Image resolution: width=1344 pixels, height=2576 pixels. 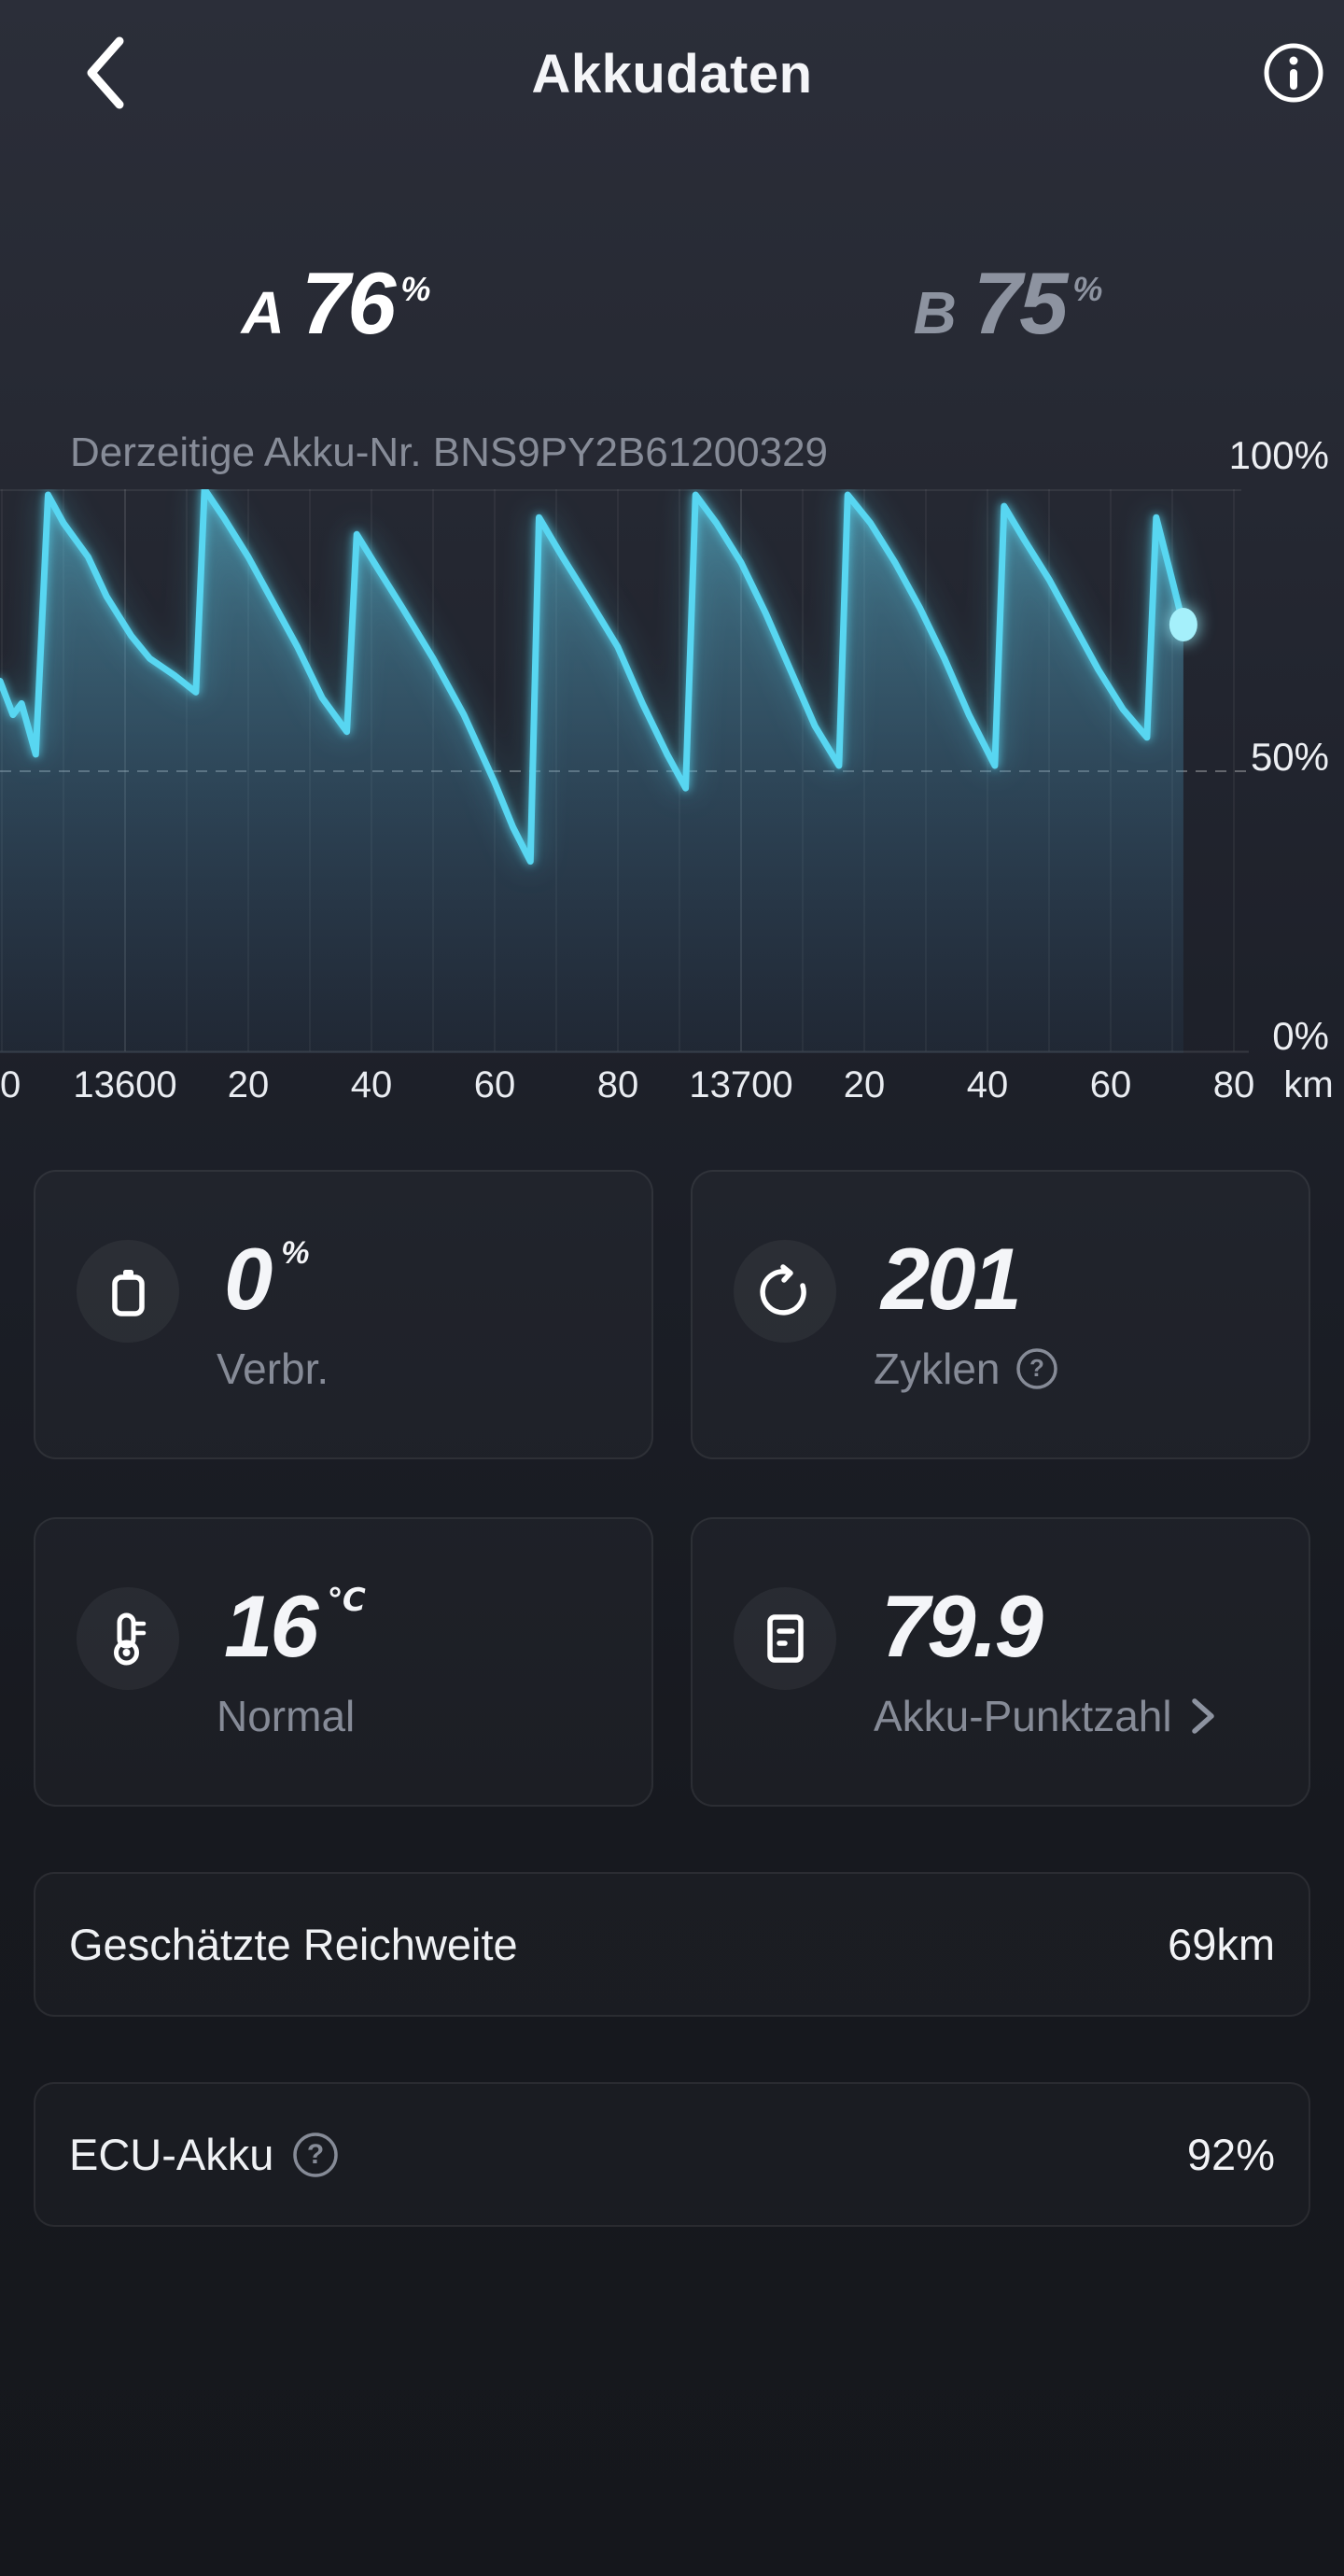 I want to click on x-axis-labels: 0 13600 20 40 60 80 13700 20 40 60 80, so click(x=672, y=1090).